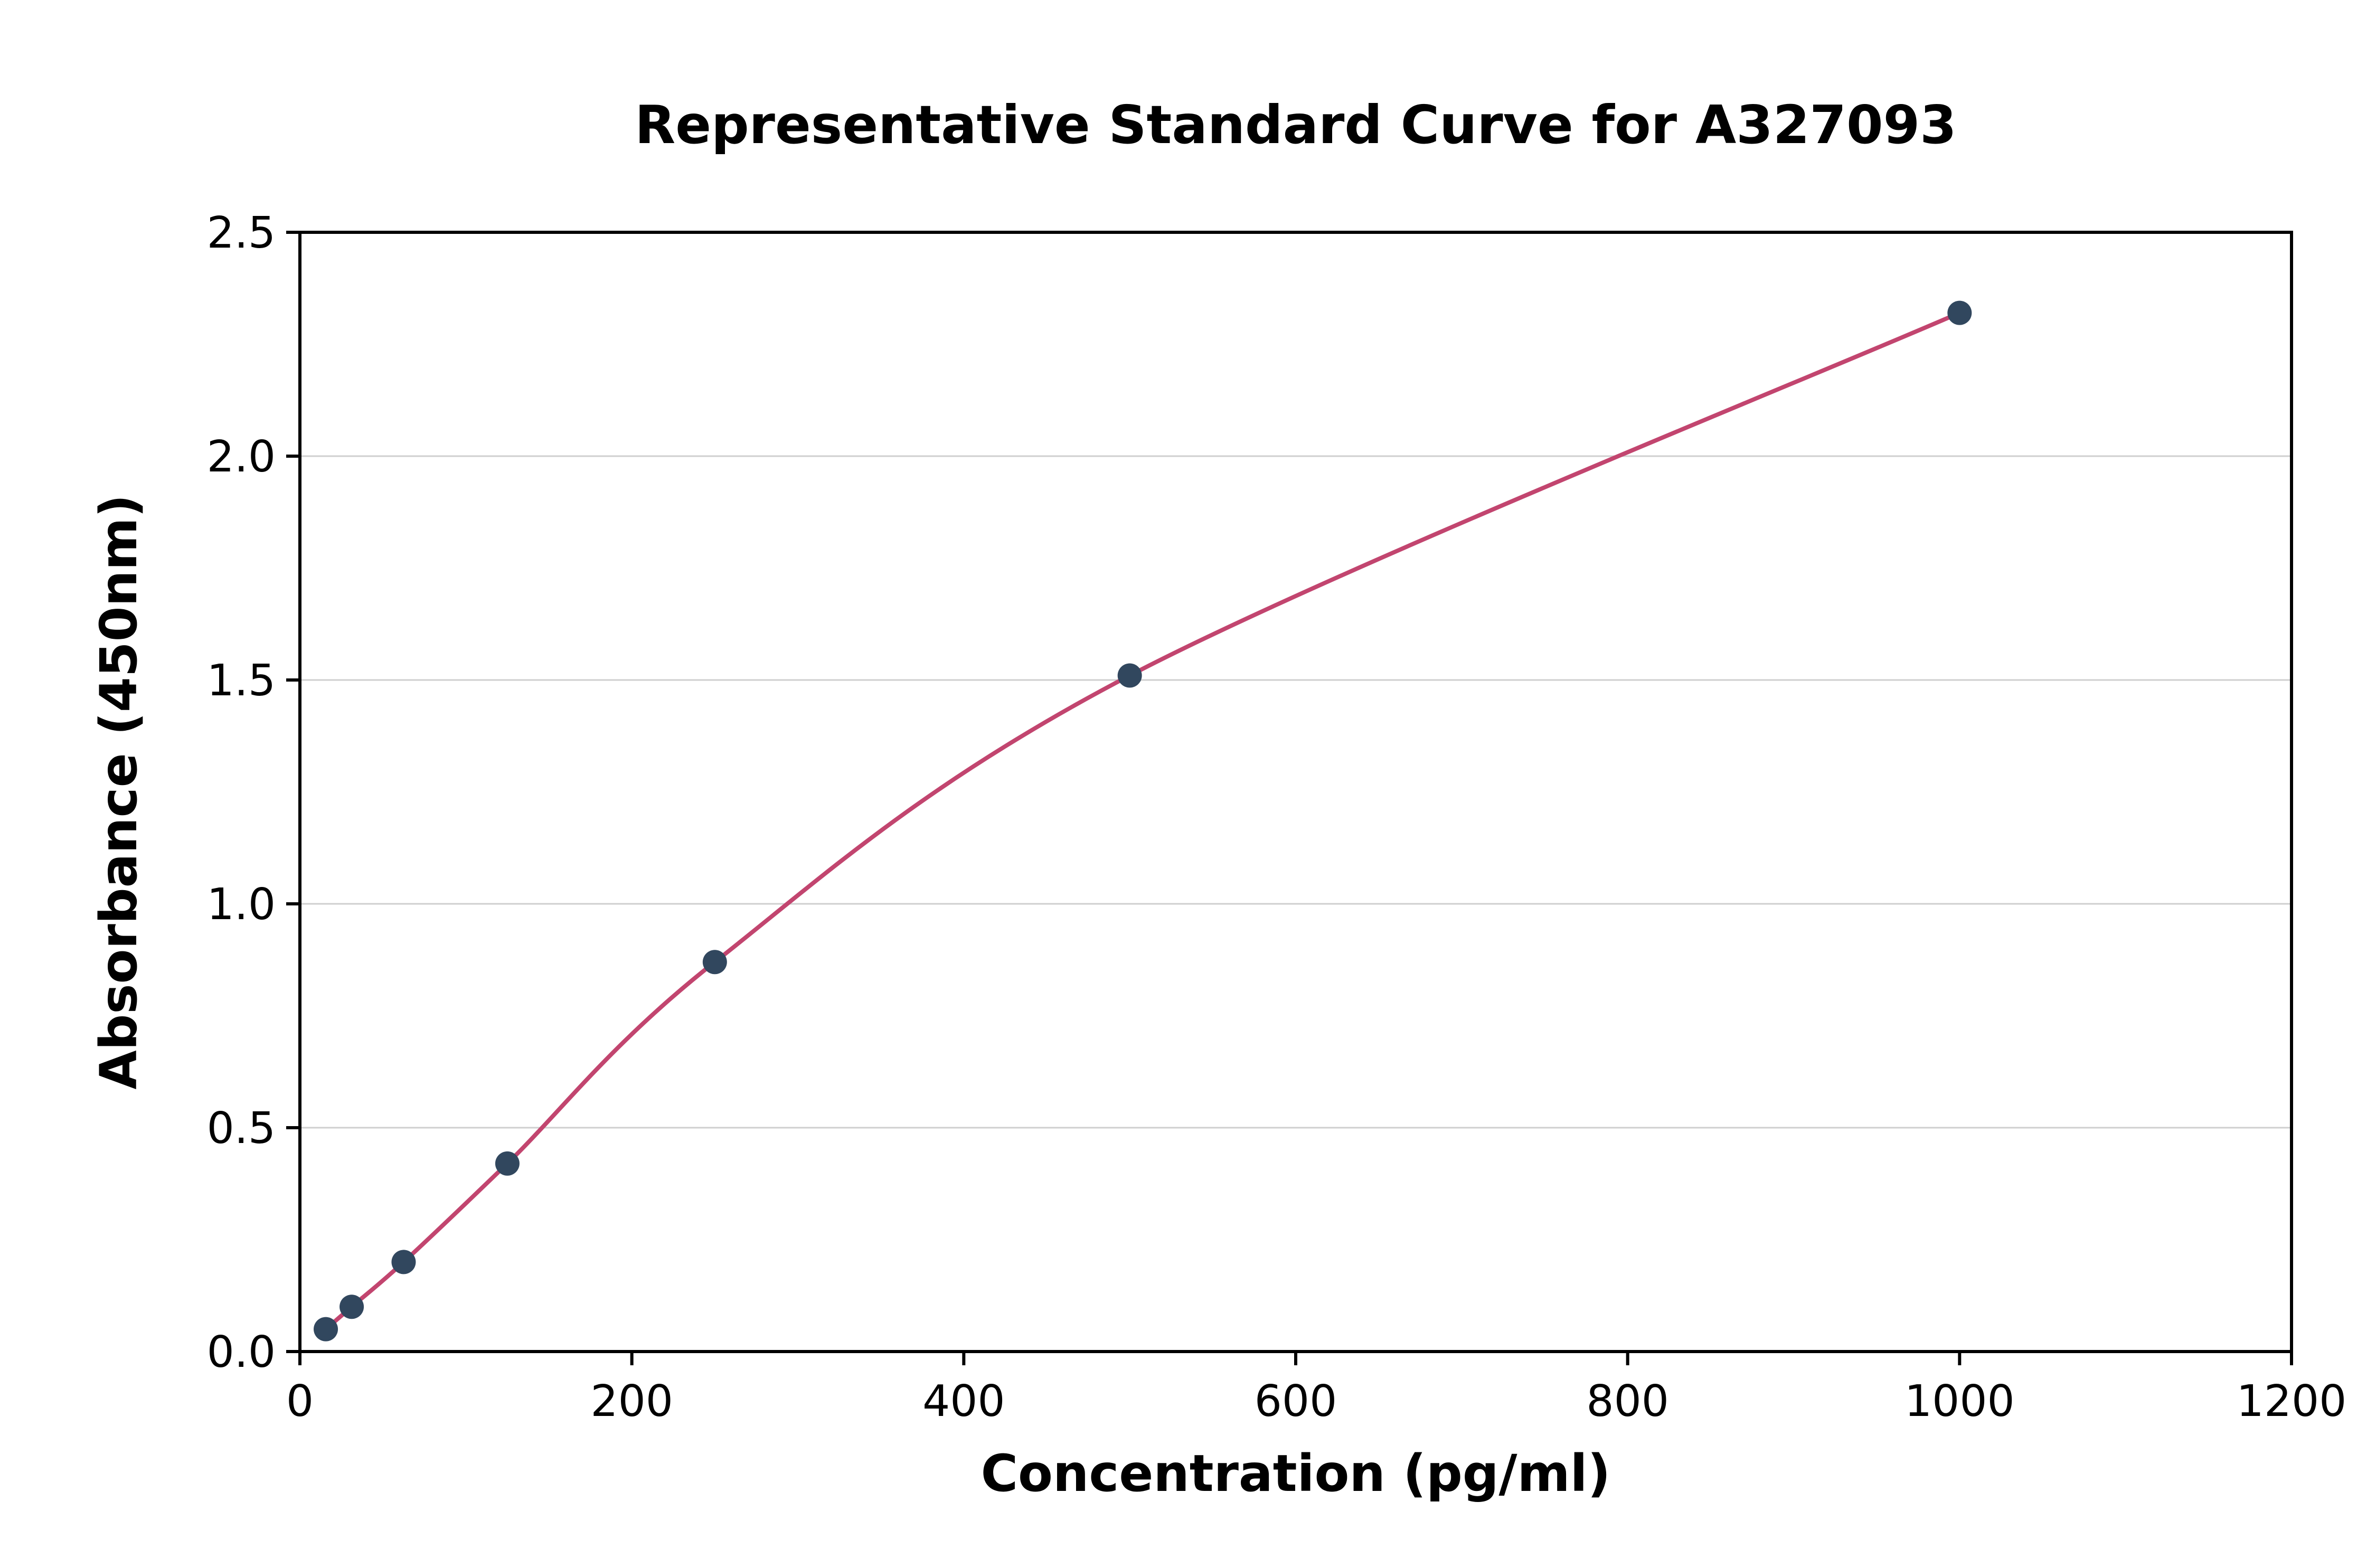  Describe the element at coordinates (631, 1401) in the screenshot. I see `x-tick-label: 200` at that location.